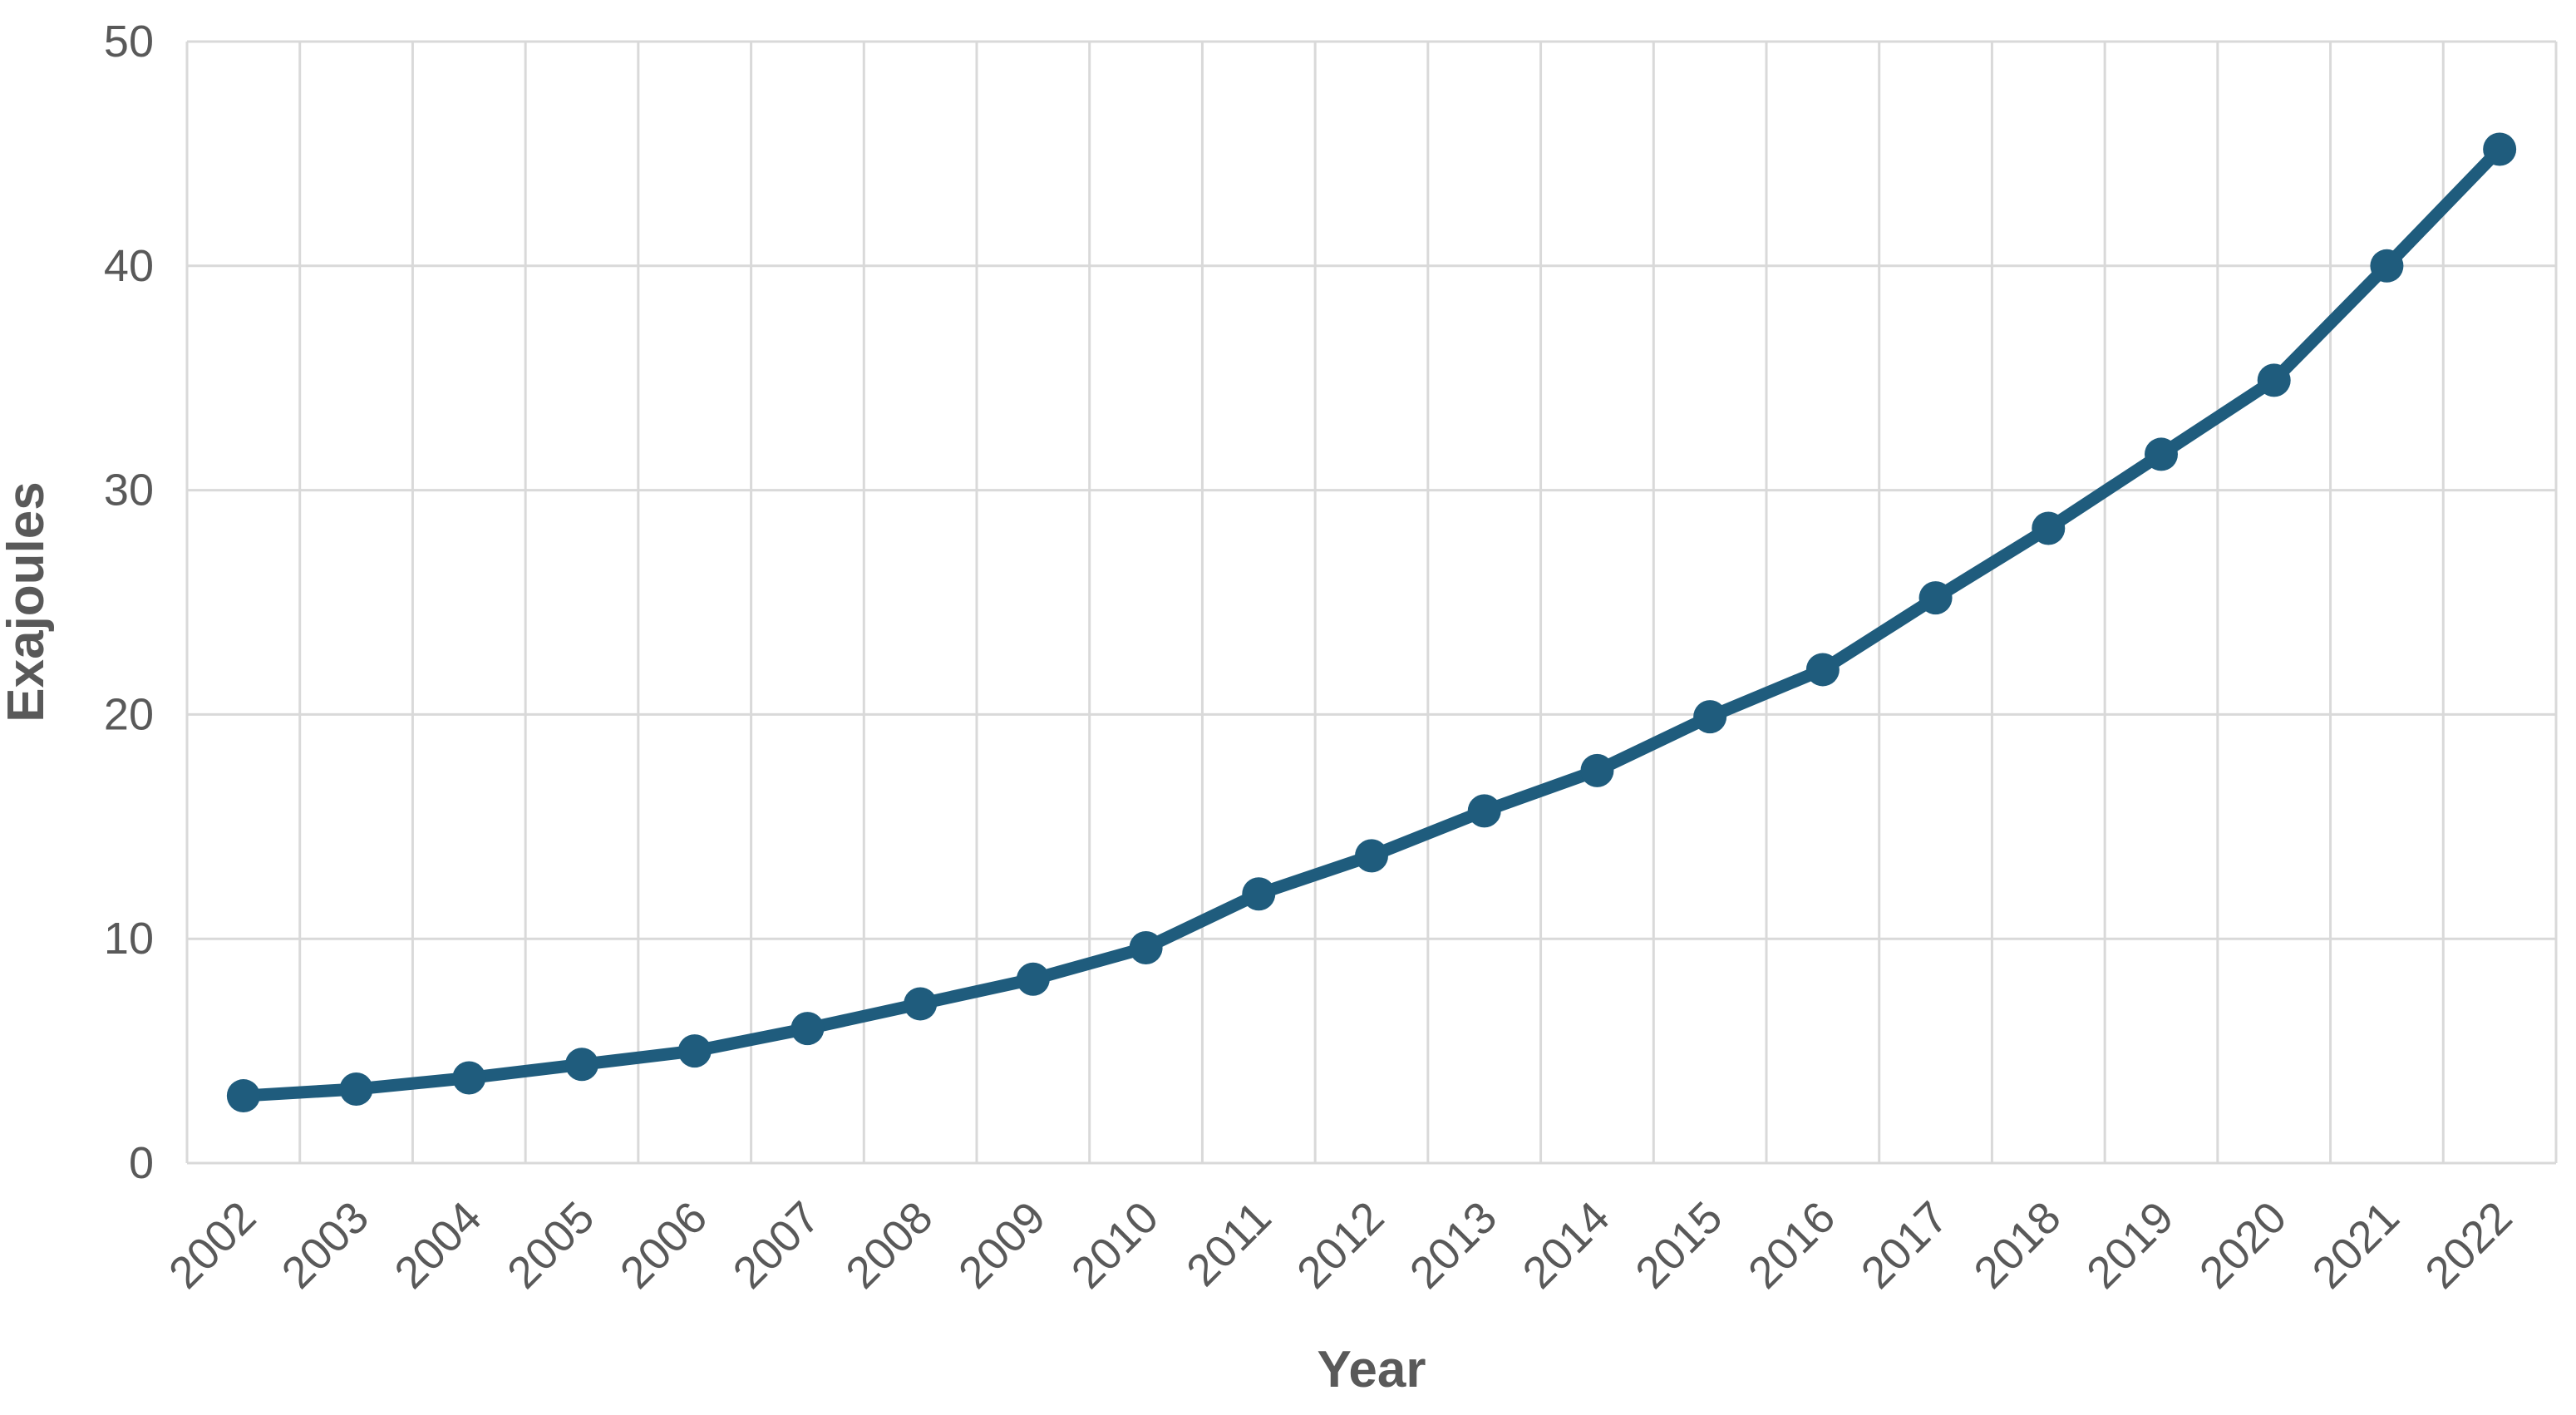 The height and width of the screenshot is (1415, 2576). Describe the element at coordinates (777, 1245) in the screenshot. I see `x-tick-label: 2007` at that location.